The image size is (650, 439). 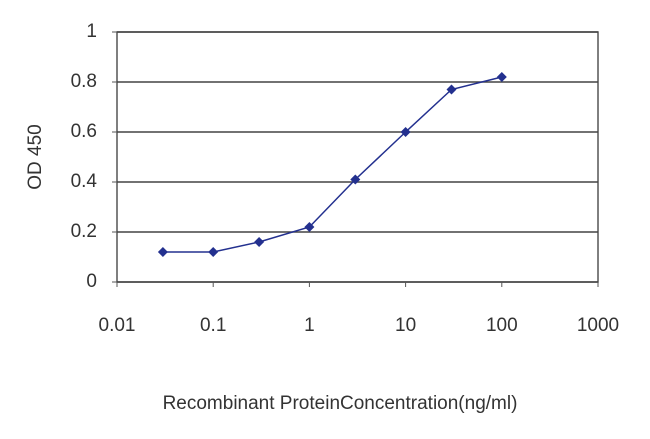 What do you see at coordinates (502, 325) in the screenshot?
I see `x-tick-label: 100` at bounding box center [502, 325].